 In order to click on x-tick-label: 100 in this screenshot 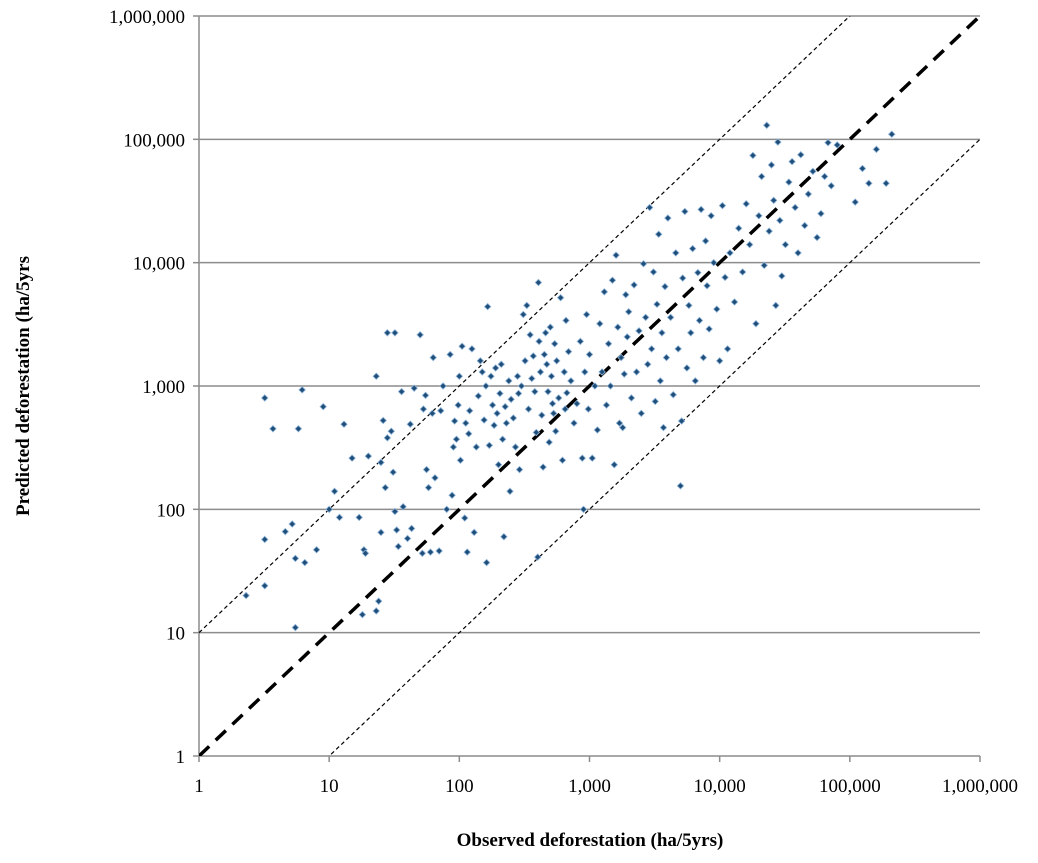, I will do `click(459, 786)`.